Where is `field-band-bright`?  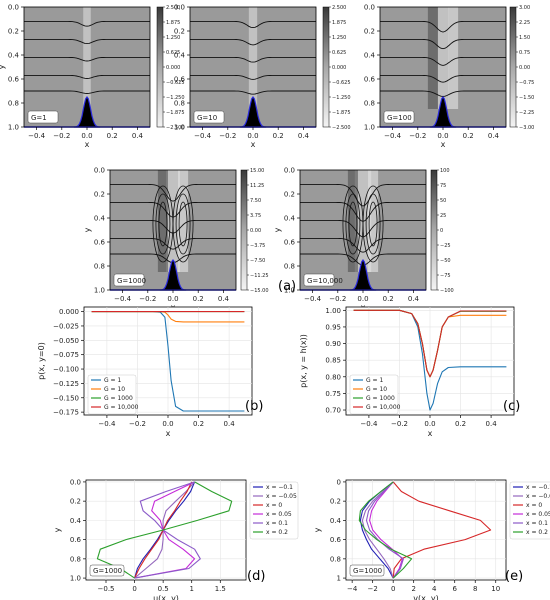 field-band-bright is located at coordinates (373, 221).